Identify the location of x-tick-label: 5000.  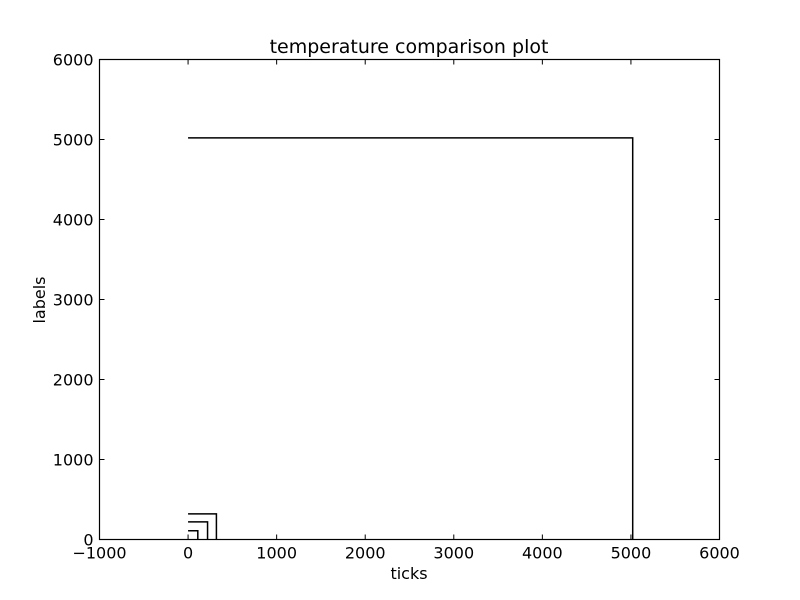
(631, 553).